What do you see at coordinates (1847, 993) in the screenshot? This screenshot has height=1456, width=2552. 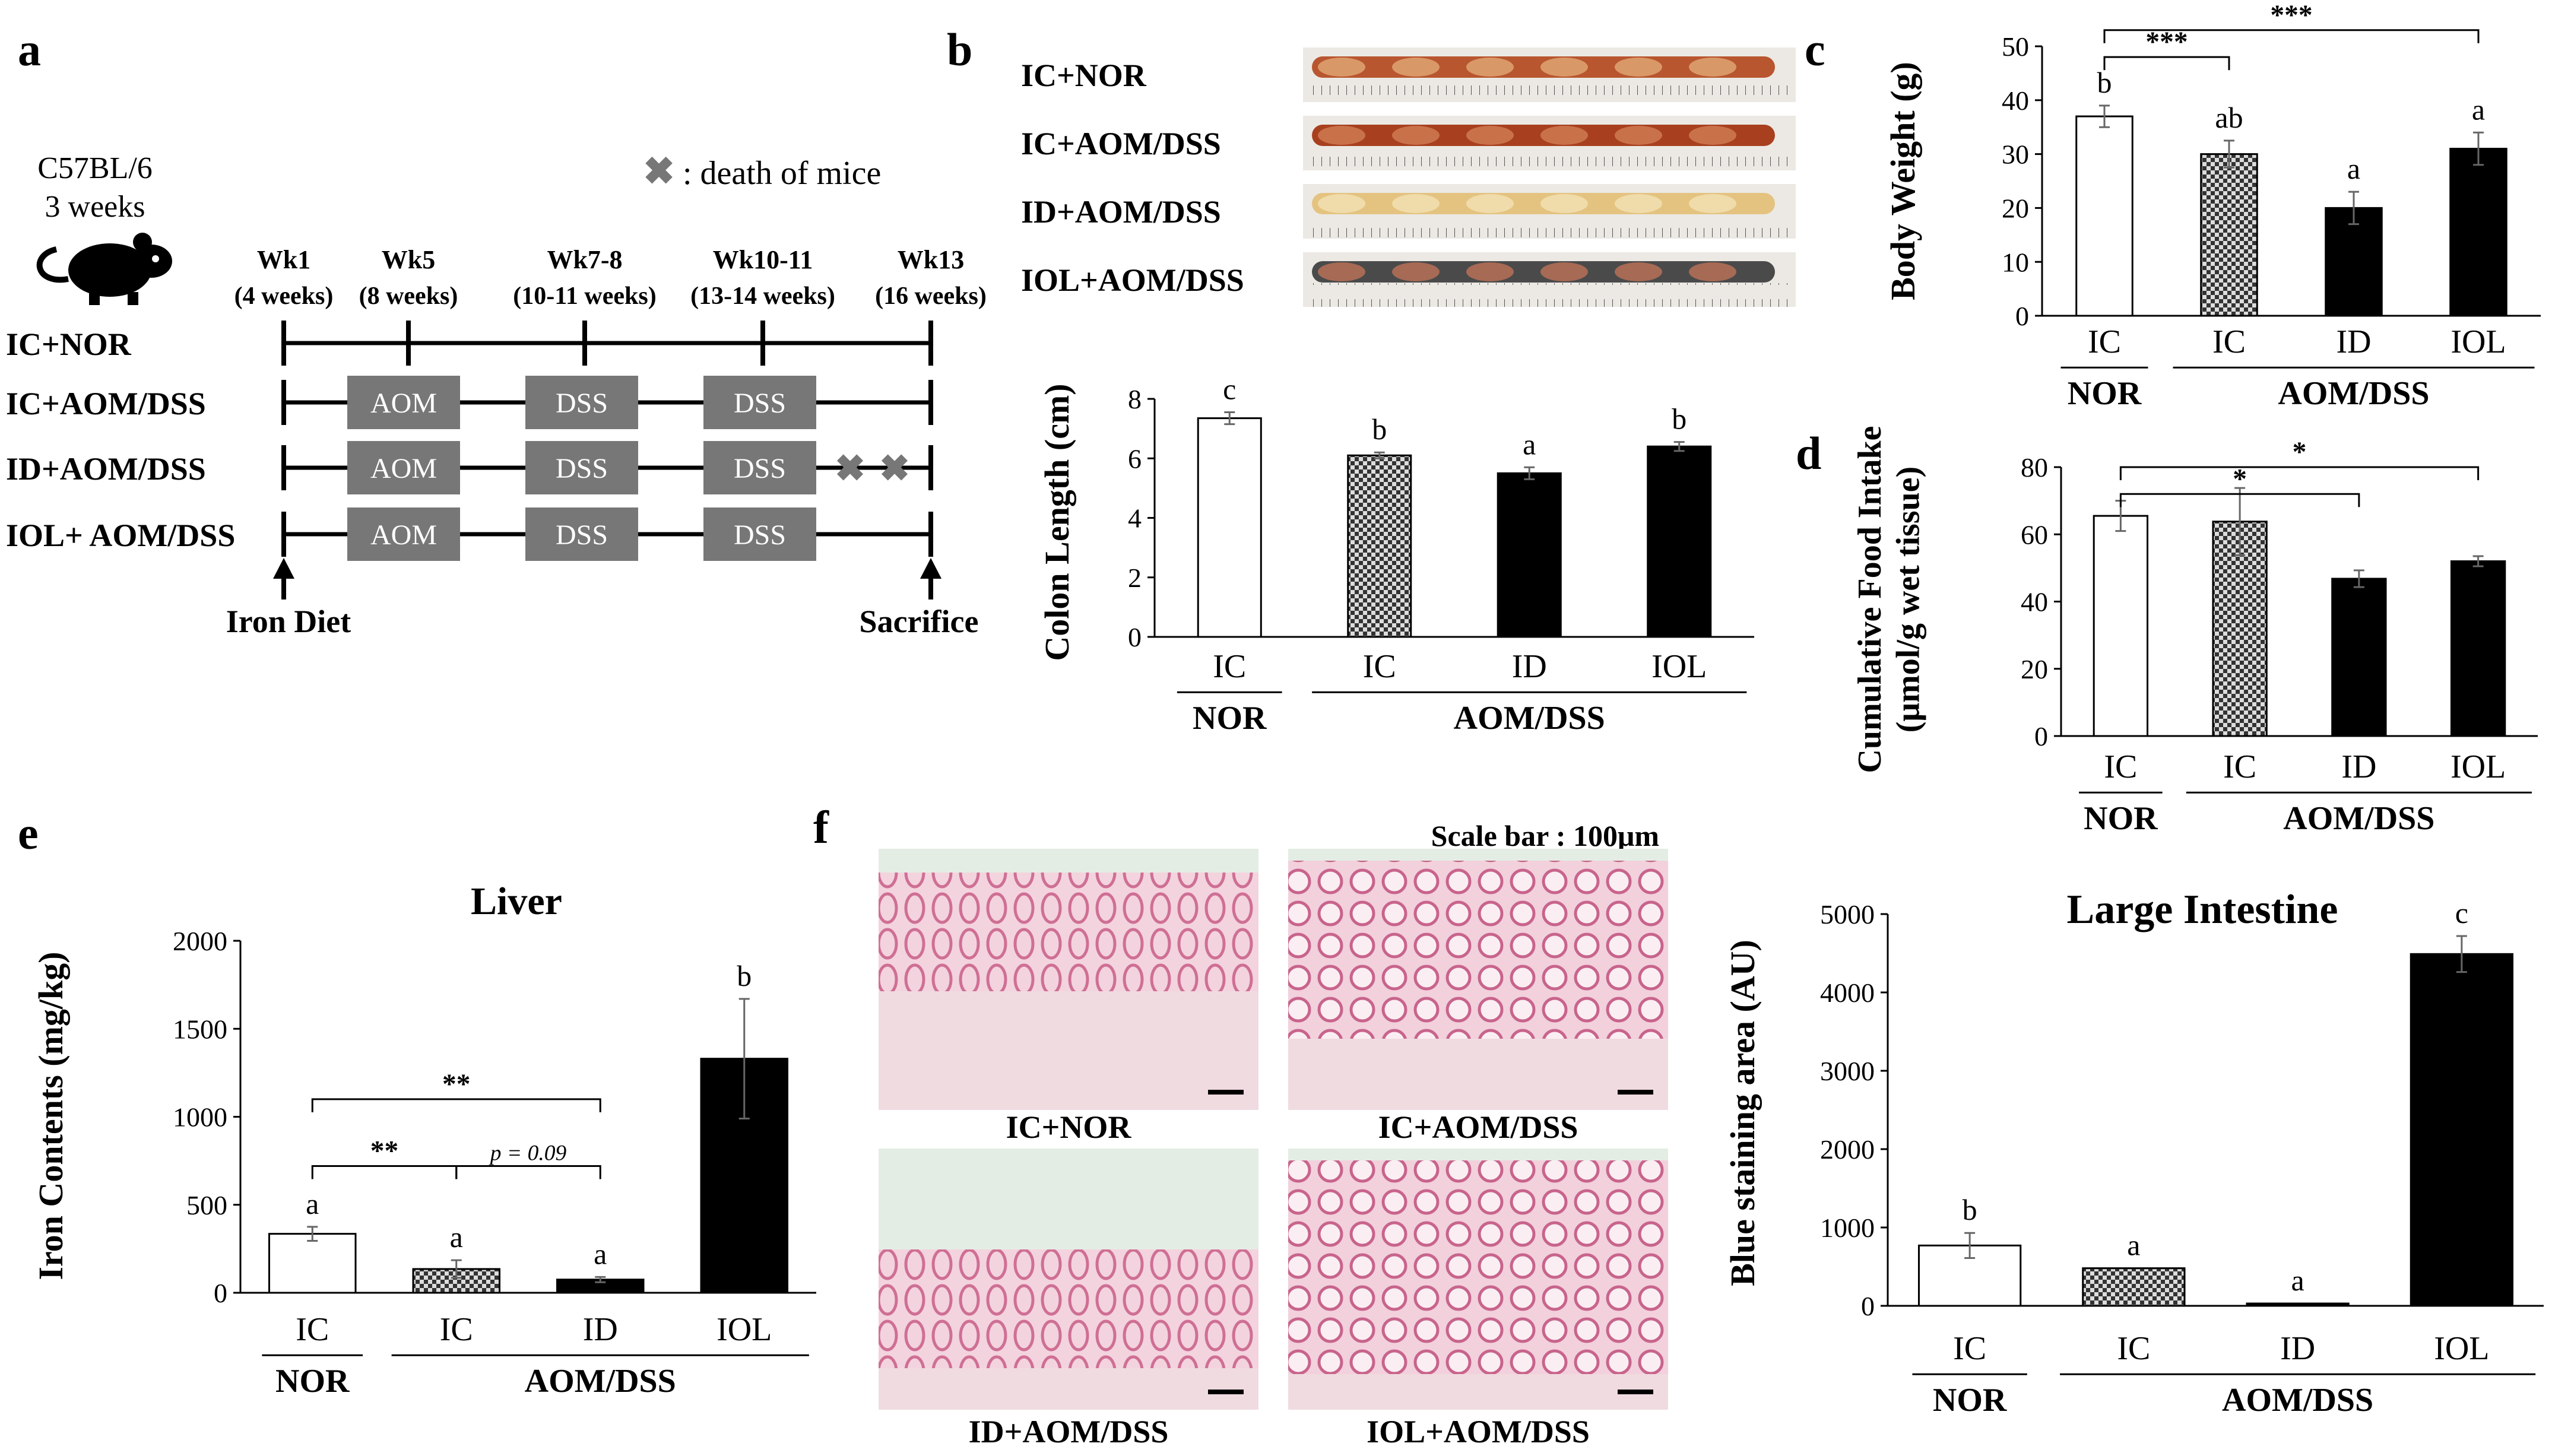 I see `y-tick-label: 4000` at bounding box center [1847, 993].